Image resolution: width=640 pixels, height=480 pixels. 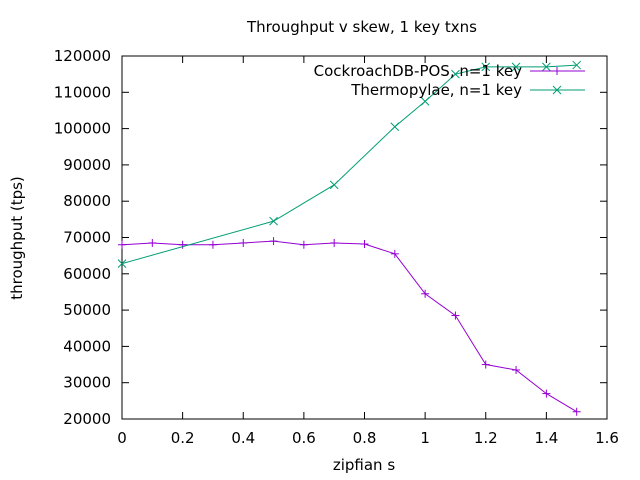 I want to click on y-tick-label-0: 20000, so click(x=87, y=419).